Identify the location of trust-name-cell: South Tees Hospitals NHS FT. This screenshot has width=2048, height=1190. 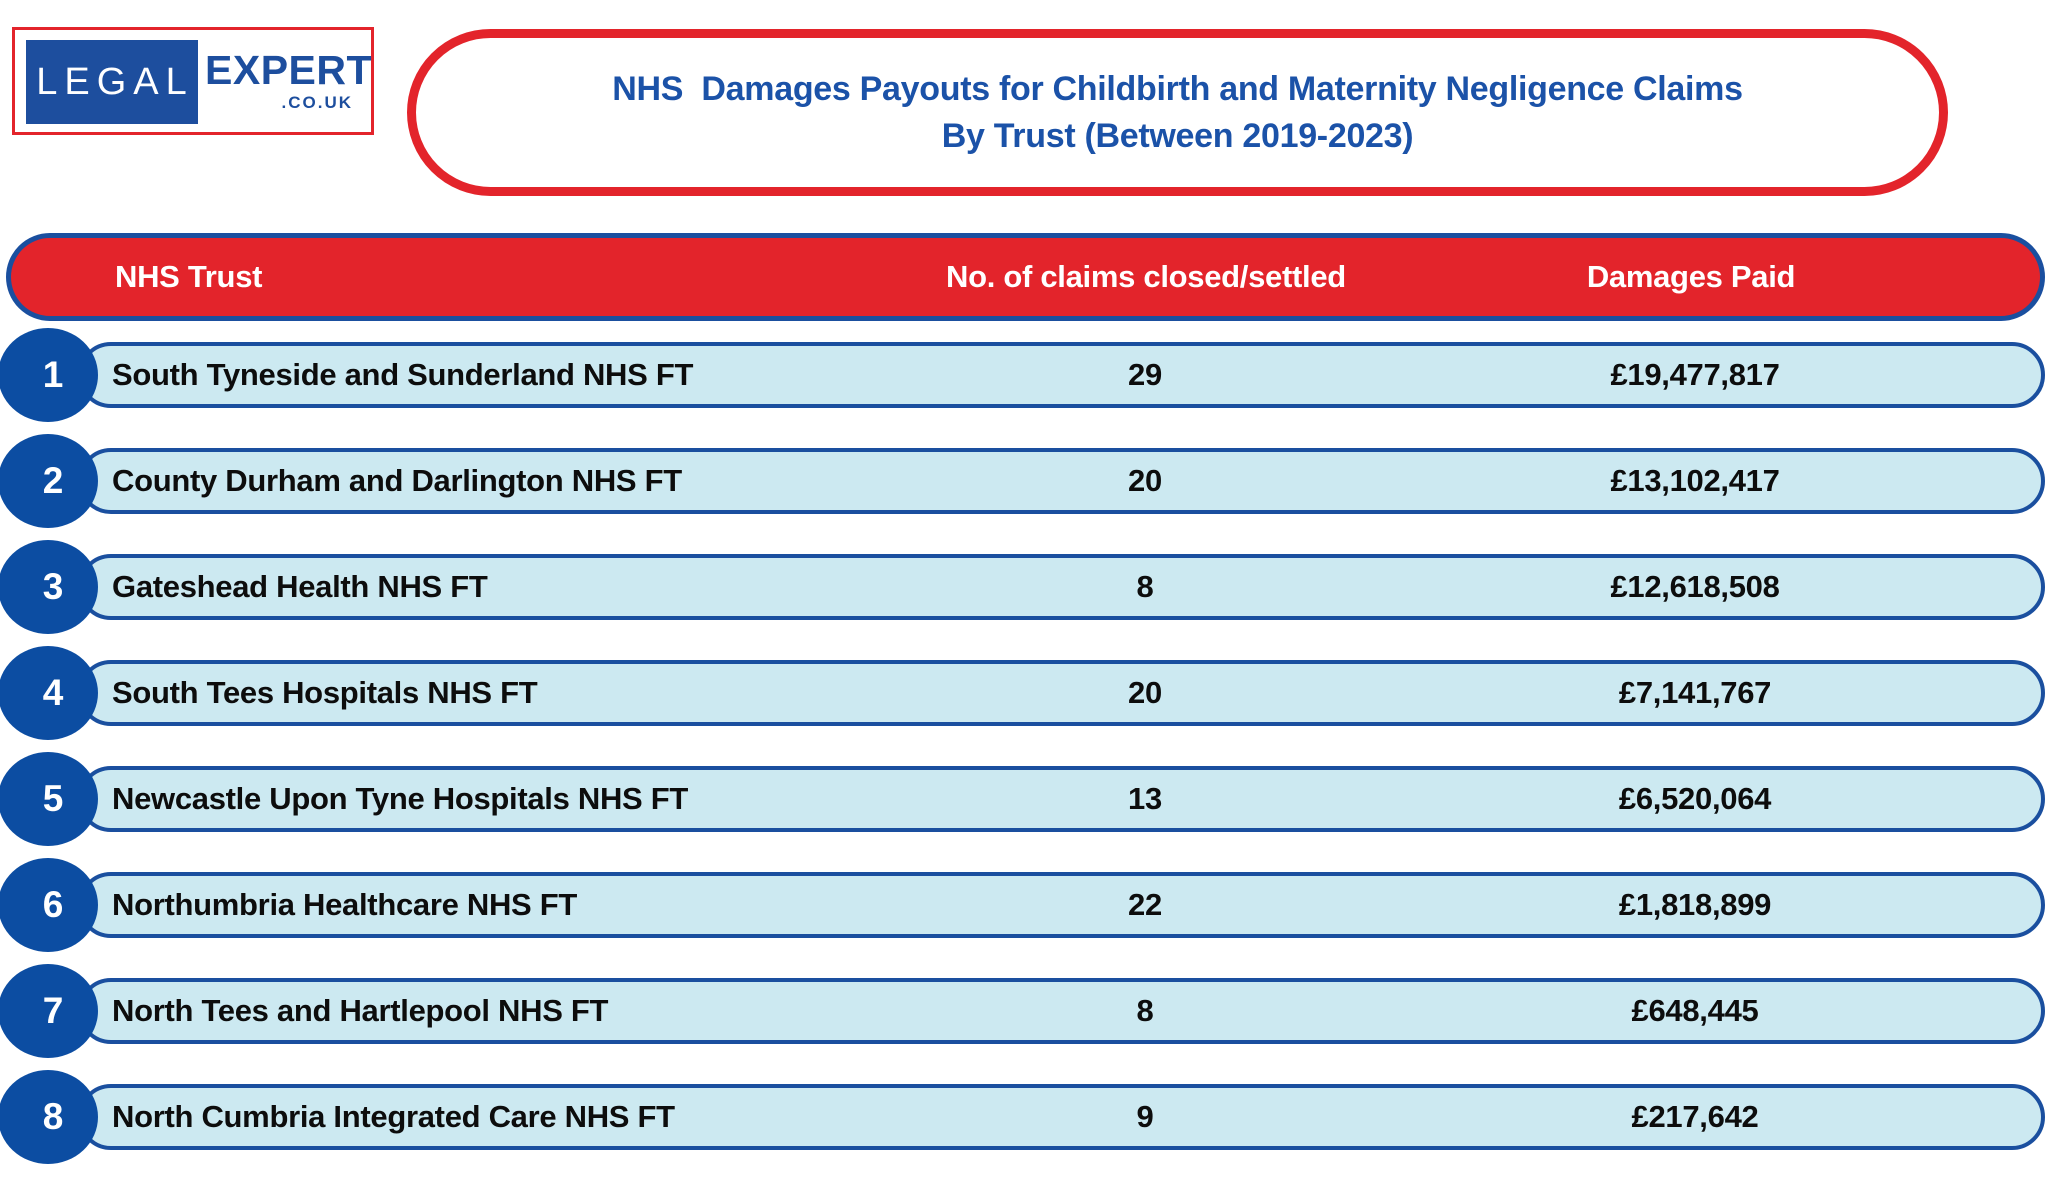
(325, 692).